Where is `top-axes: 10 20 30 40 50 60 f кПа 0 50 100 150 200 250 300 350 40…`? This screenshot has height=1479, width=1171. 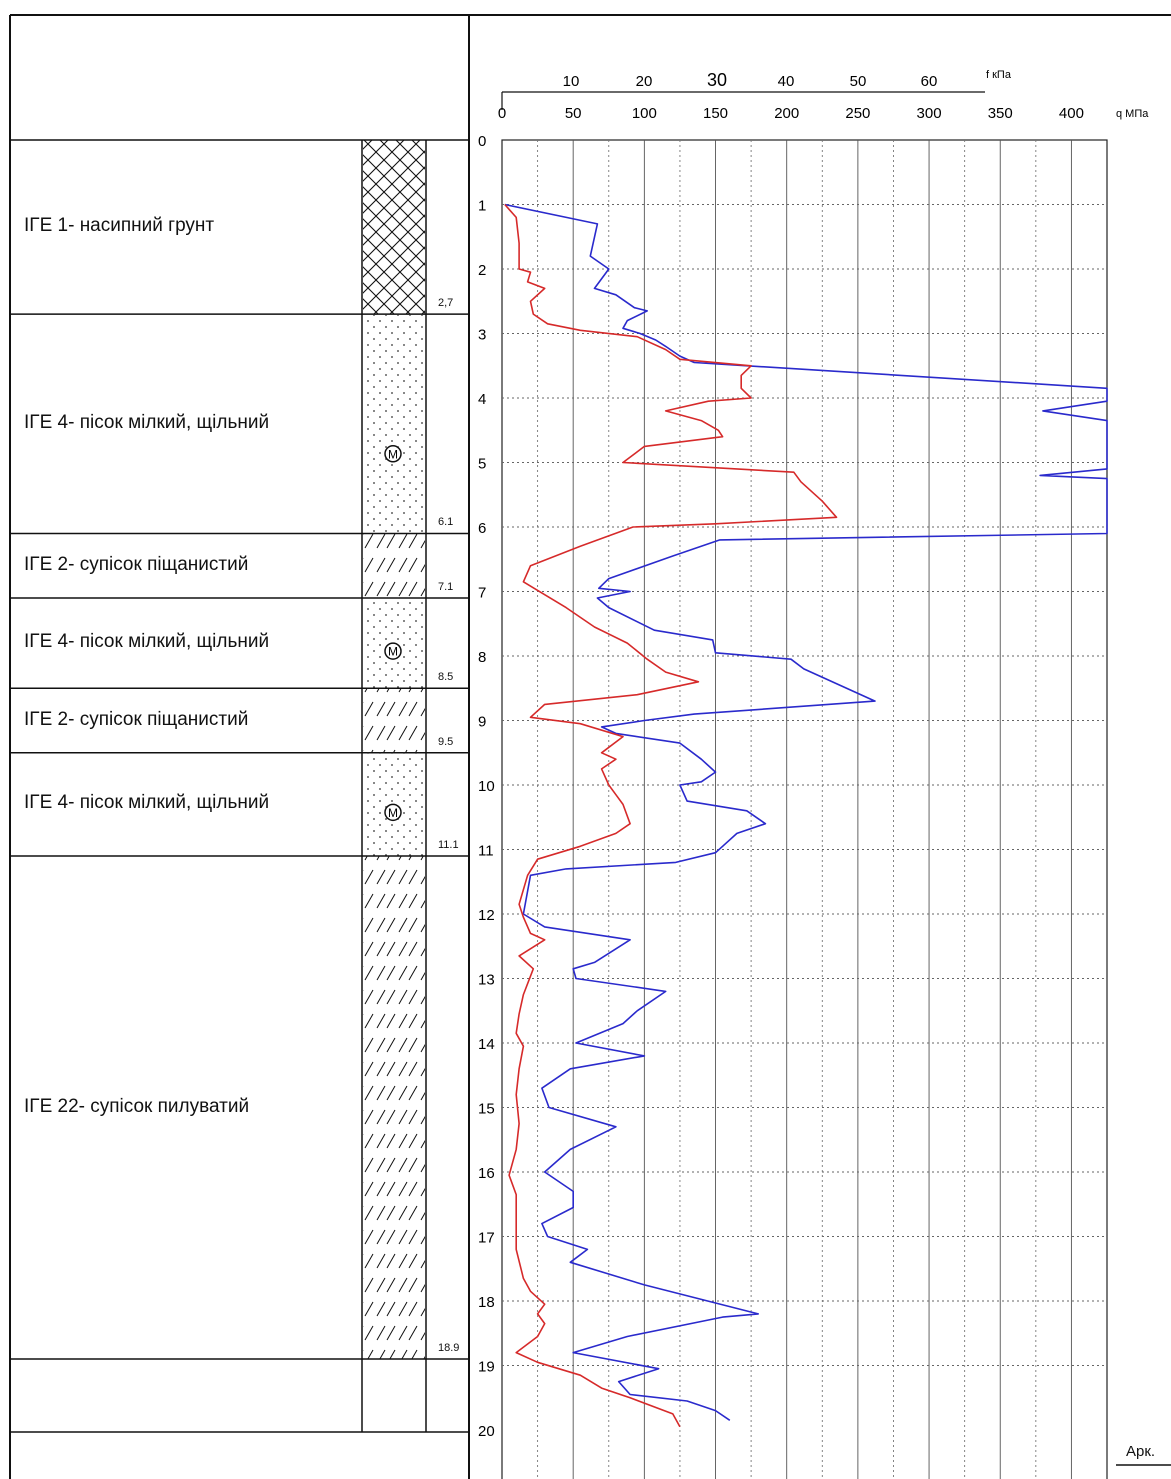 top-axes: 10 20 30 40 50 60 f кПа 0 50 100 150 200 250 300 350 40… is located at coordinates (823, 95).